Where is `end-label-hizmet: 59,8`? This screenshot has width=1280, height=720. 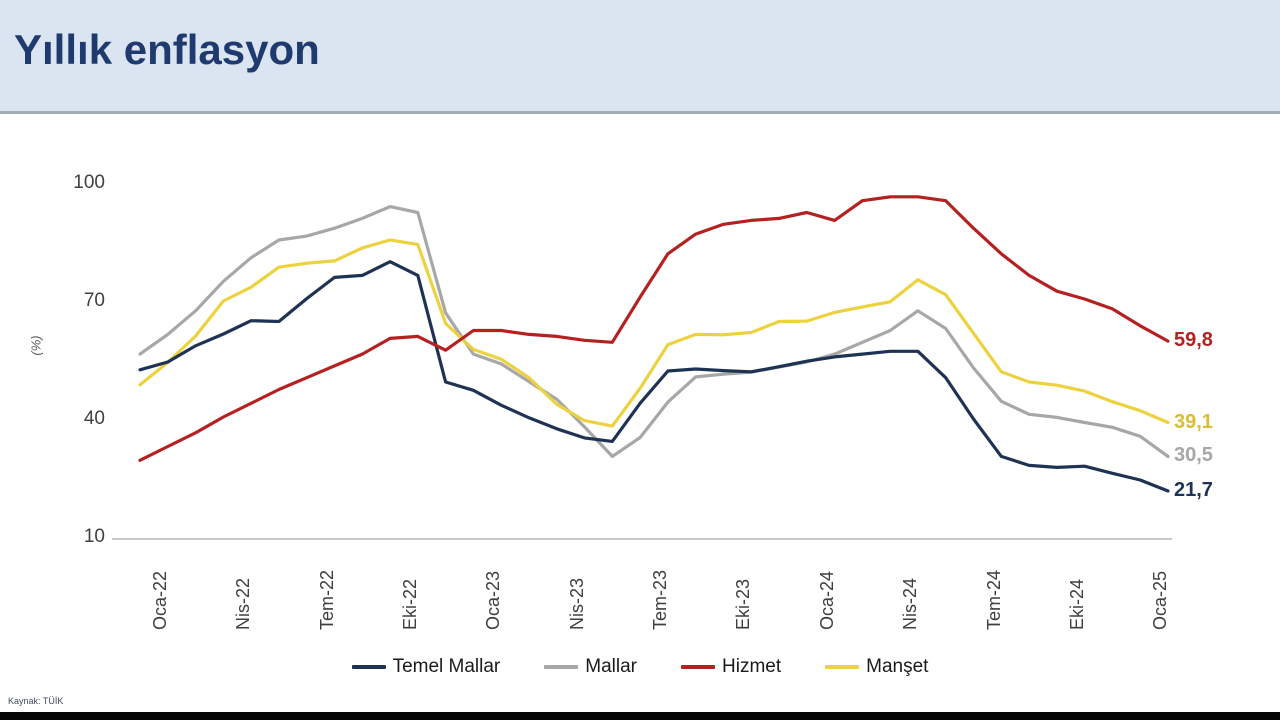 end-label-hizmet: 59,8 is located at coordinates (1193, 340).